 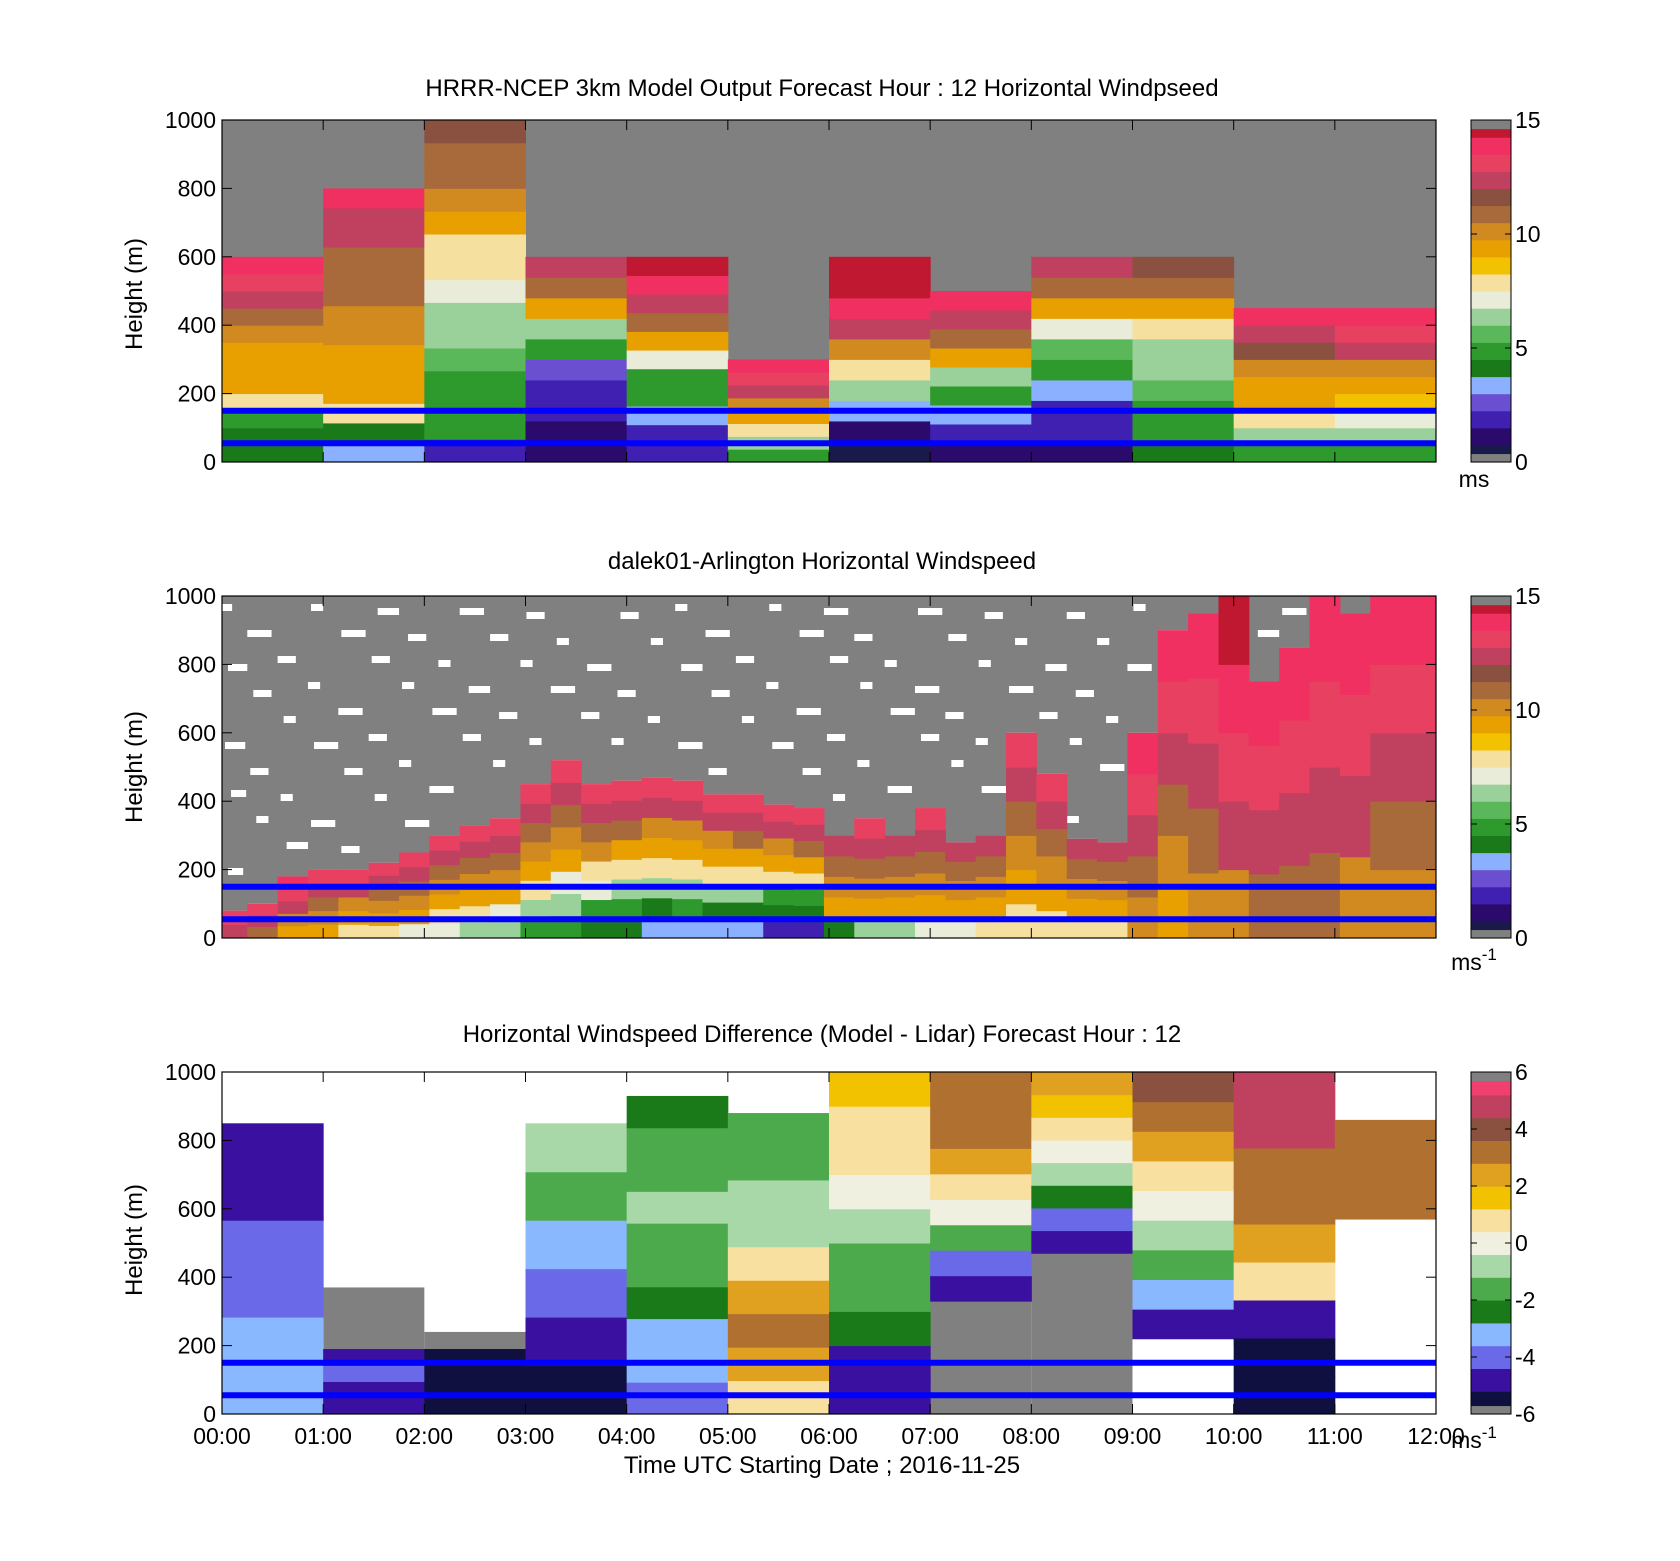 What do you see at coordinates (1521, 938) in the screenshot?
I see `colorbar-tick-label: 0` at bounding box center [1521, 938].